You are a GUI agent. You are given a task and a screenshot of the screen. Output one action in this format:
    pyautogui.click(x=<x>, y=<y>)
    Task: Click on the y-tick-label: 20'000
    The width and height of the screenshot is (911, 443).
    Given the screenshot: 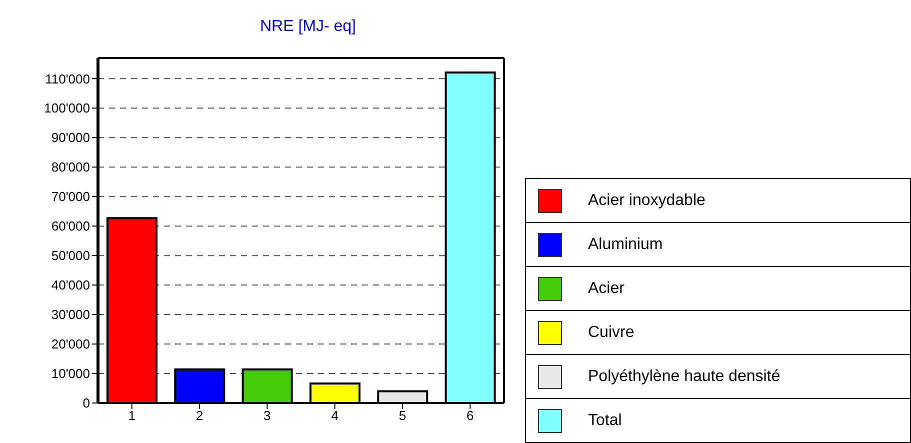 What is the action you would take?
    pyautogui.click(x=70, y=344)
    